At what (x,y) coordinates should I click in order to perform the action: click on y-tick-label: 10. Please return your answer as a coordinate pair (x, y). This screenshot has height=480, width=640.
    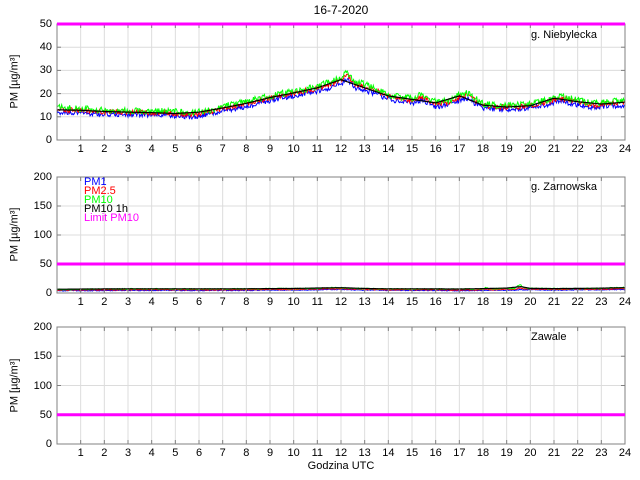
    Looking at the image, I should click on (45, 116).